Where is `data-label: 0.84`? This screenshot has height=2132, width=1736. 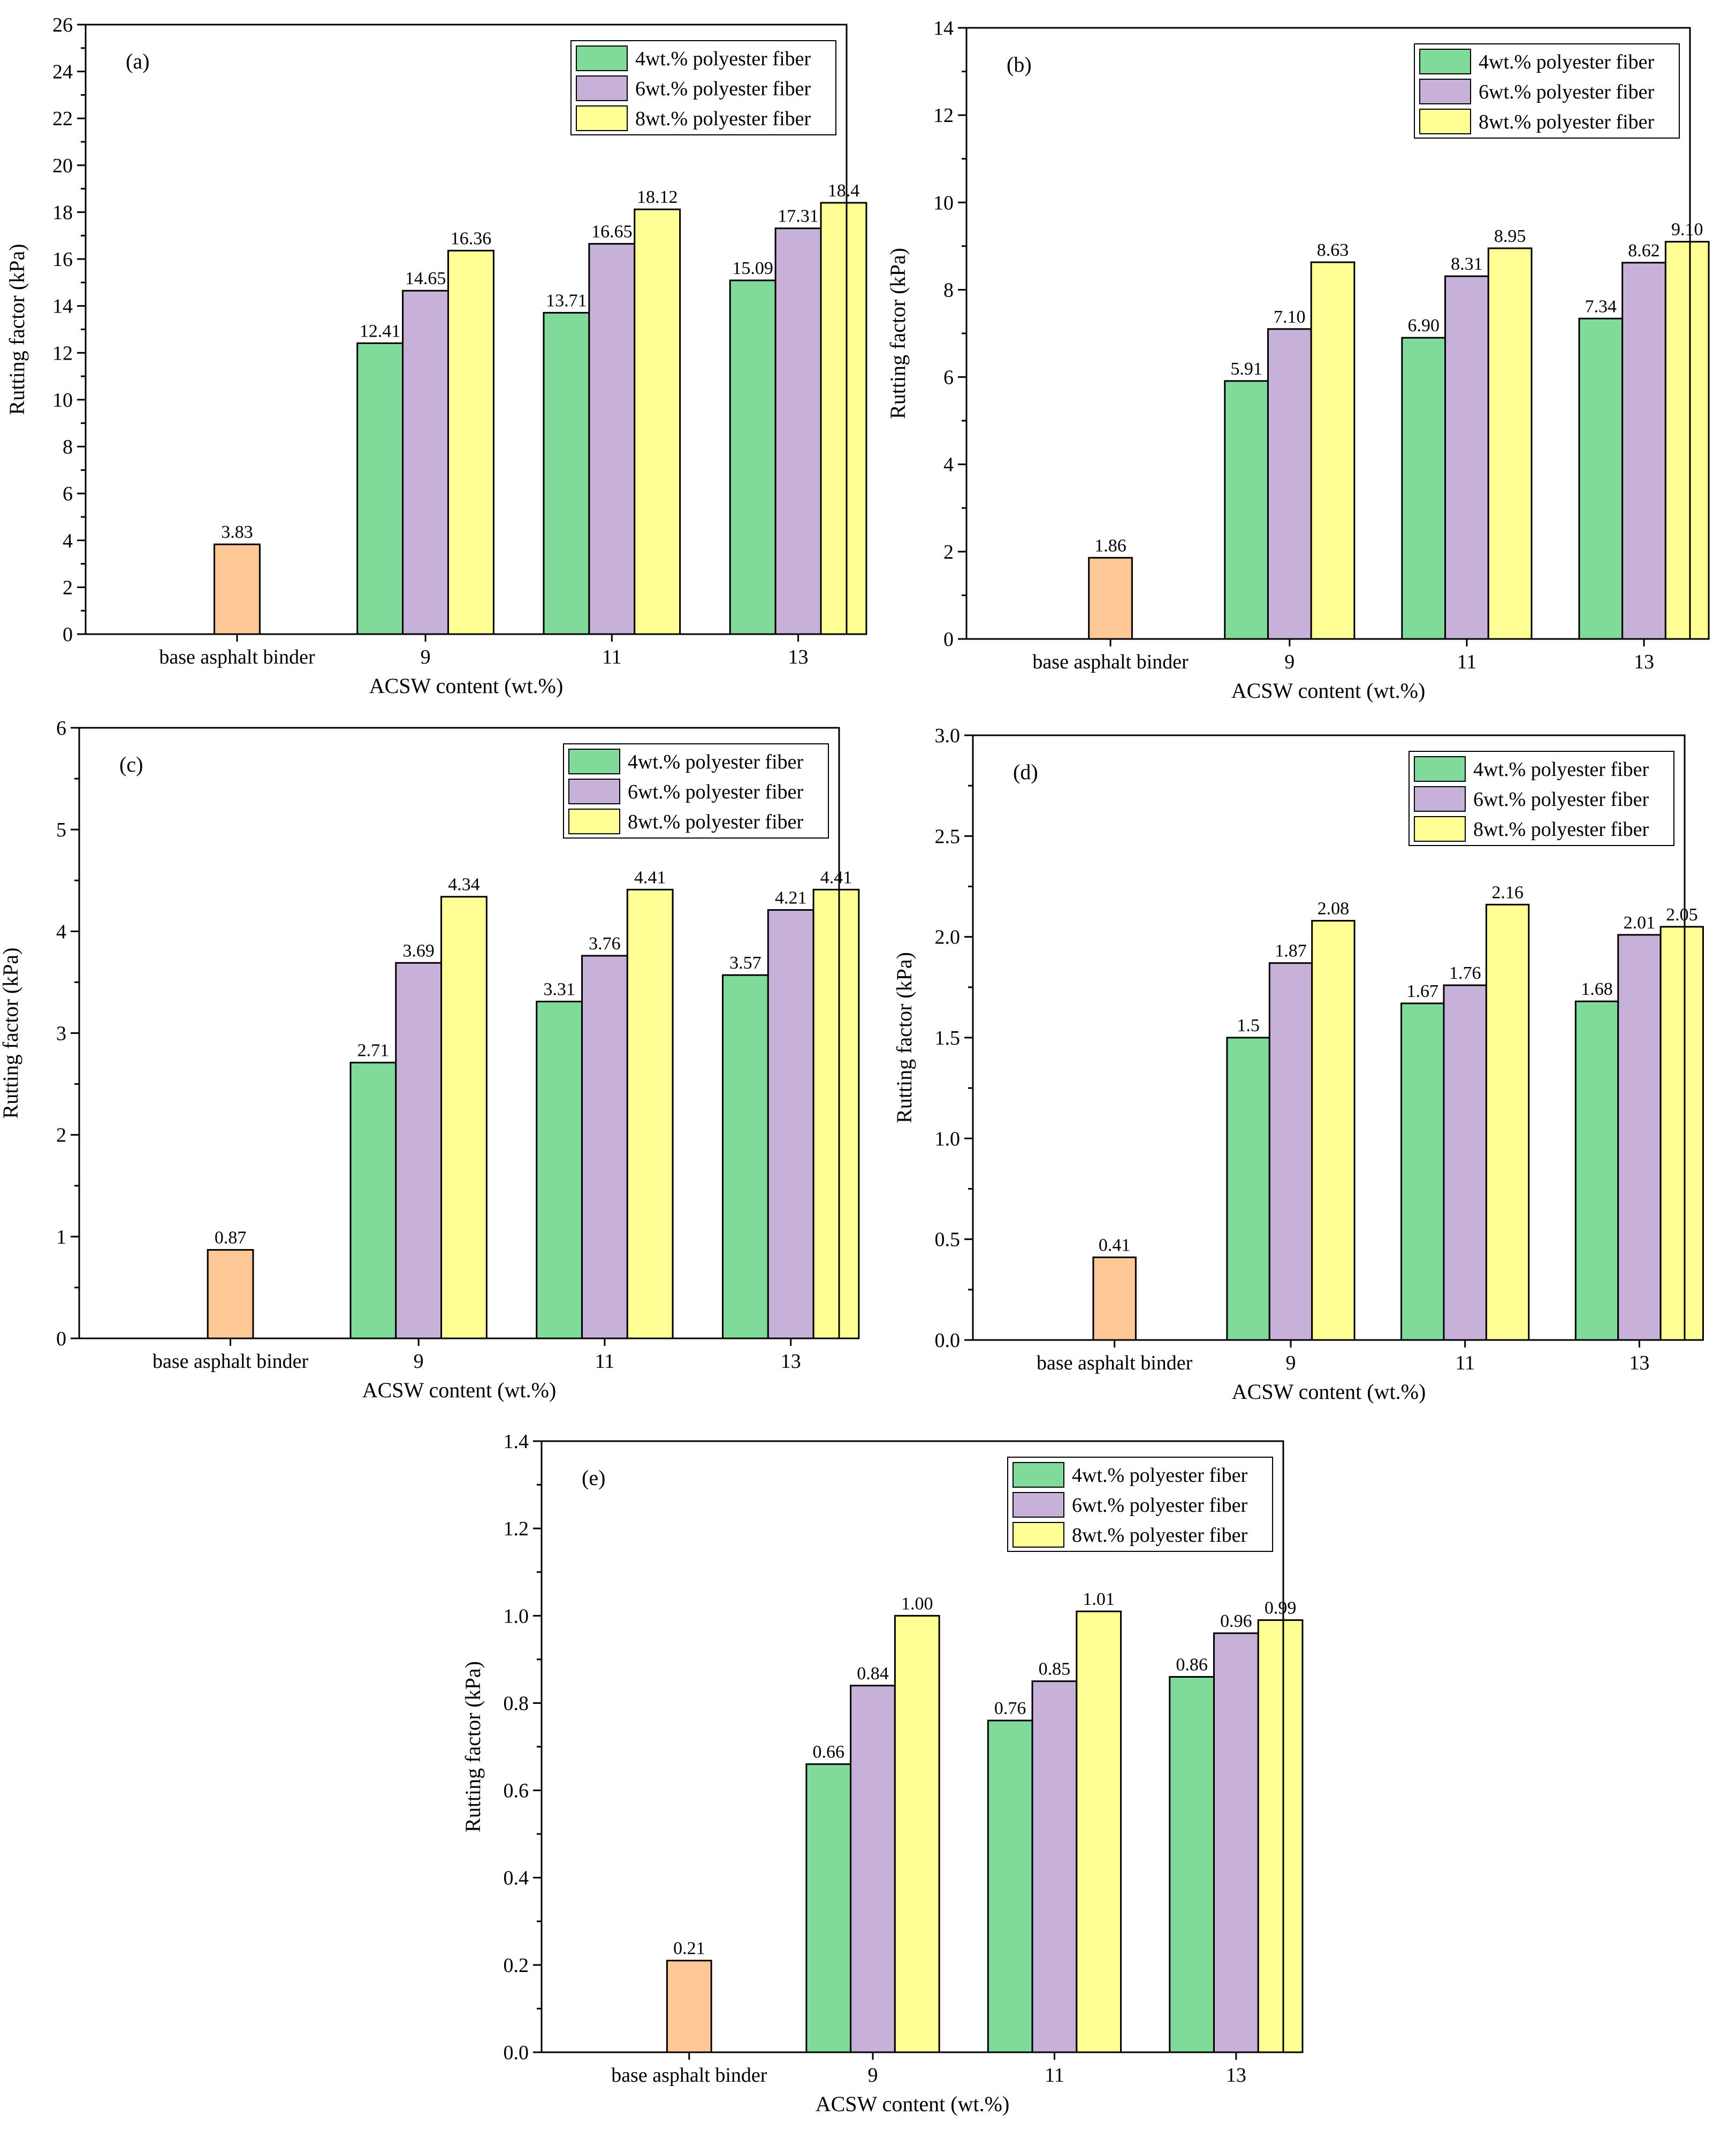 data-label: 0.84 is located at coordinates (873, 1674).